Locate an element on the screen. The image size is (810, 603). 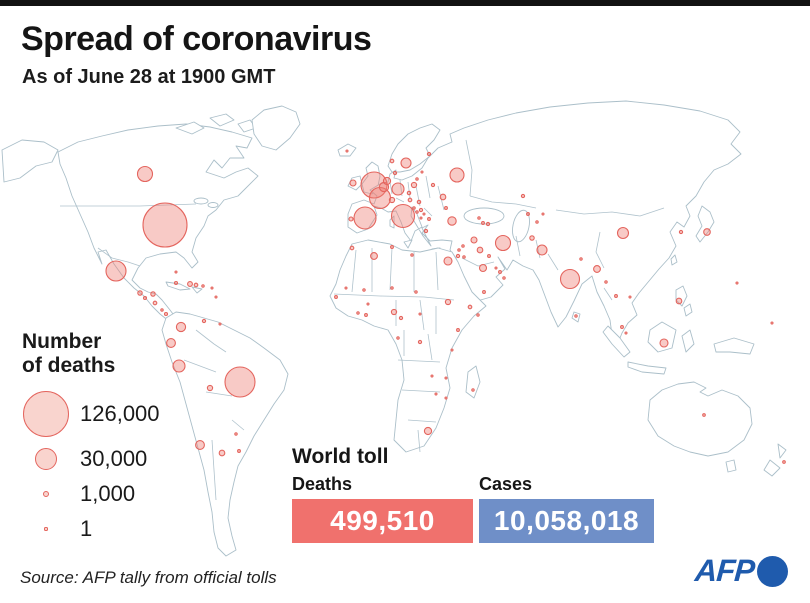
bubble-japan is located at coordinates (707, 232).